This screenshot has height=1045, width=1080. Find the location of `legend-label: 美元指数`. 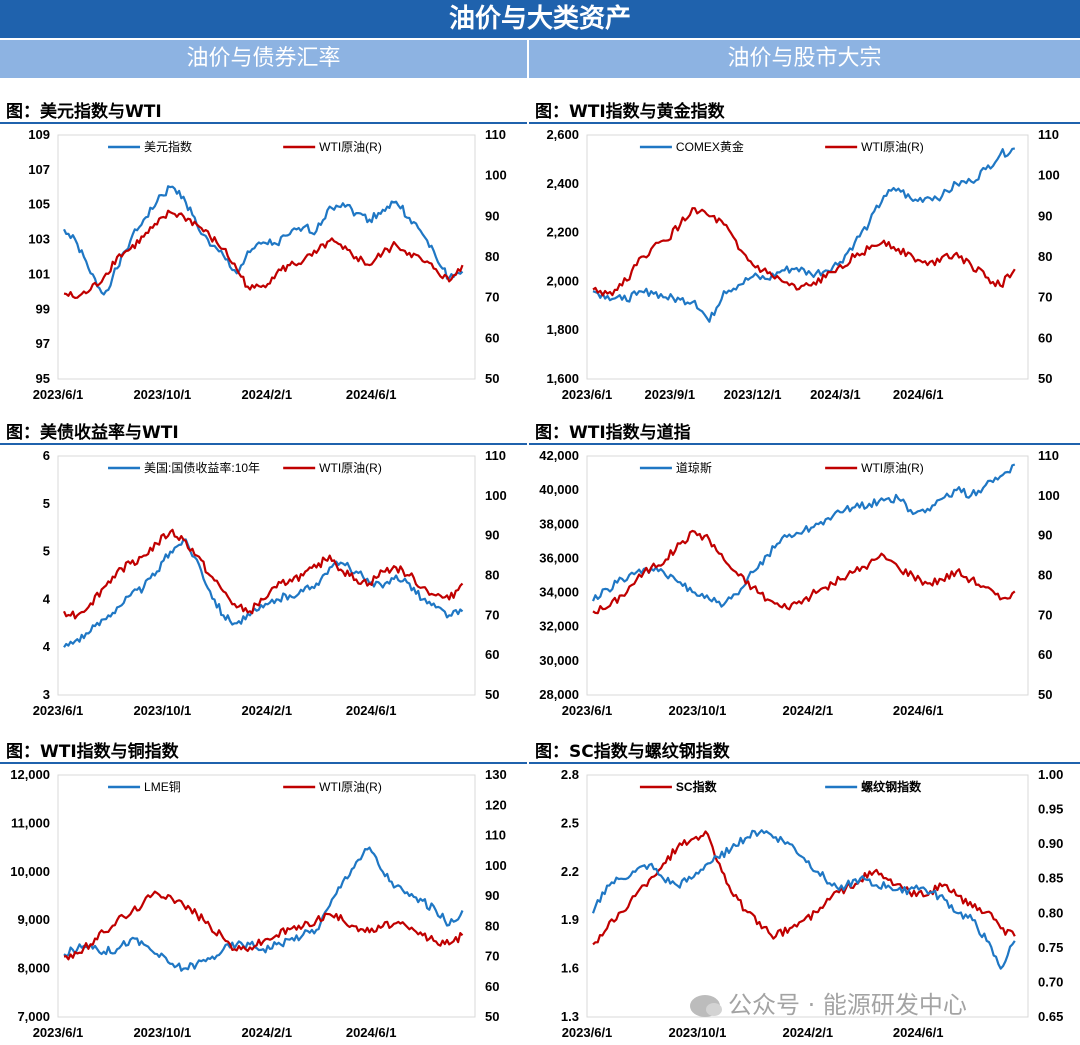

legend-label: 美元指数 is located at coordinates (168, 146).